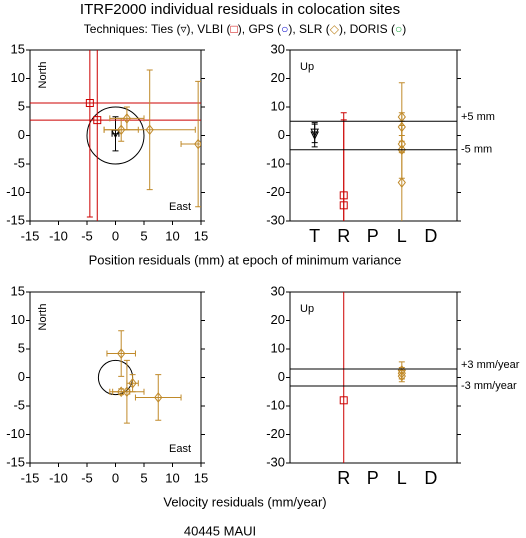  What do you see at coordinates (476, 150) in the screenshot?
I see `reference-label: -5 mm` at bounding box center [476, 150].